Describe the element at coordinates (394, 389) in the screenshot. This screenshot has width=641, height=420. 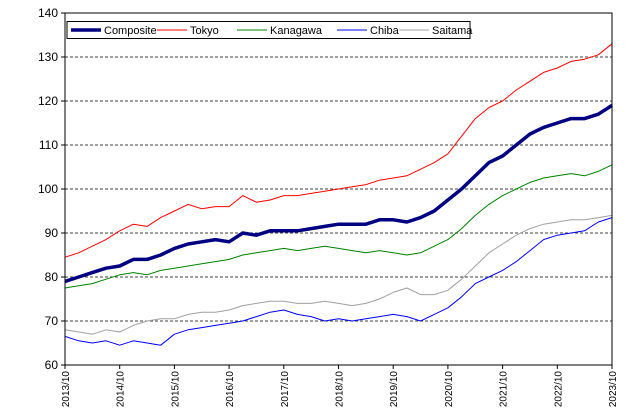
I see `x-tick-label: 2019/10` at that location.